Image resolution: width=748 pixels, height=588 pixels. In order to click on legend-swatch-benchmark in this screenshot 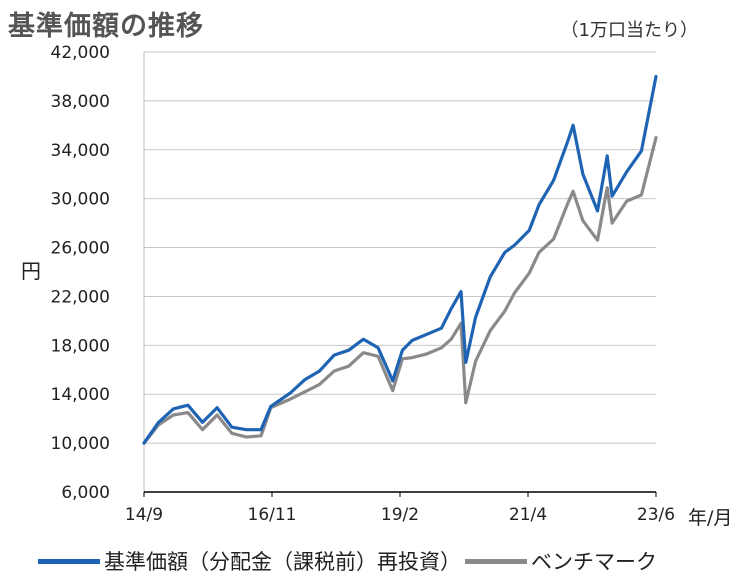, I will do `click(496, 561)`.